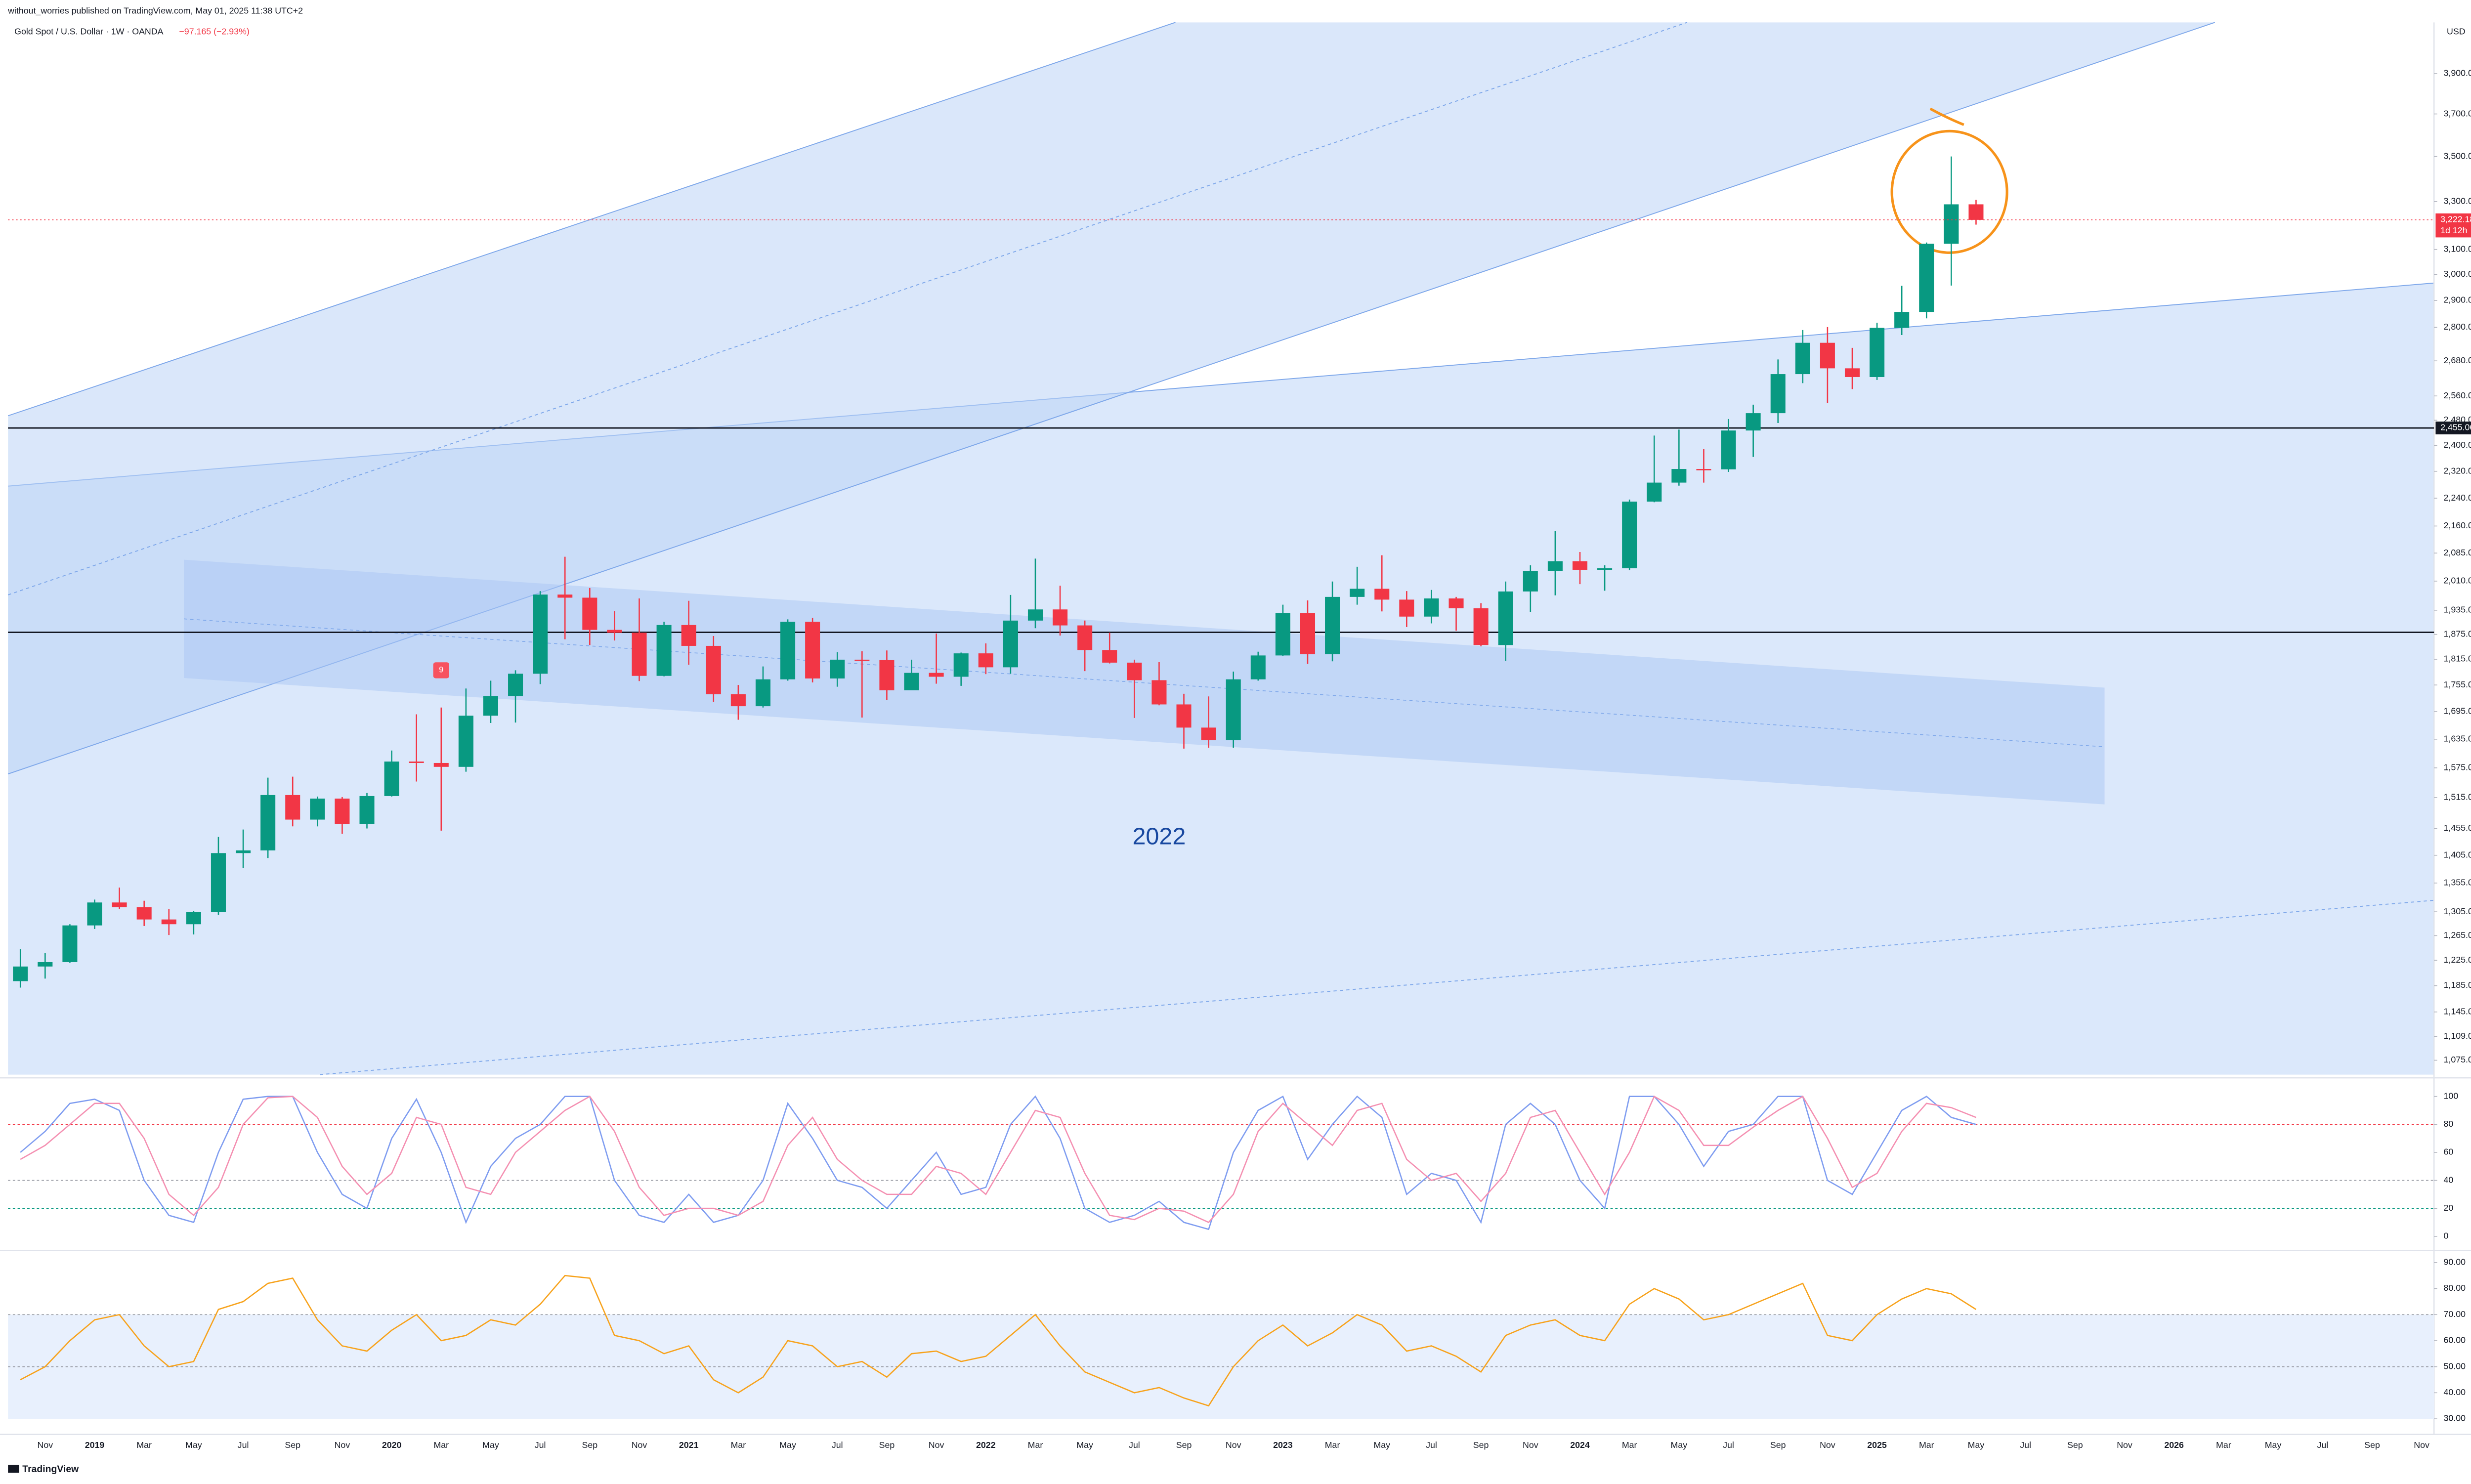 Image resolution: width=2471 pixels, height=1484 pixels. Describe the element at coordinates (2457, 300) in the screenshot. I see `y-tick-label: 2,900.000` at that location.